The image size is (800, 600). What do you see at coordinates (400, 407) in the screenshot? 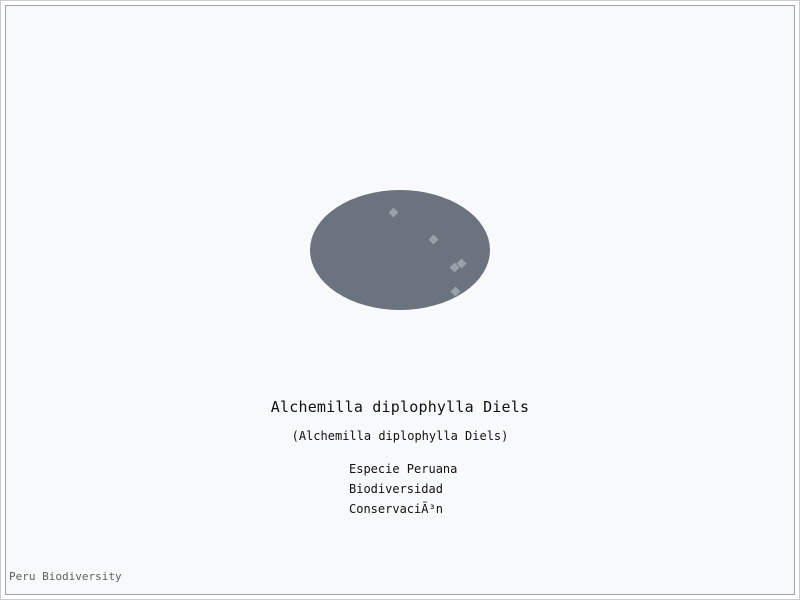
I see `species-title: Alchemilla diplophylla Diels` at bounding box center [400, 407].